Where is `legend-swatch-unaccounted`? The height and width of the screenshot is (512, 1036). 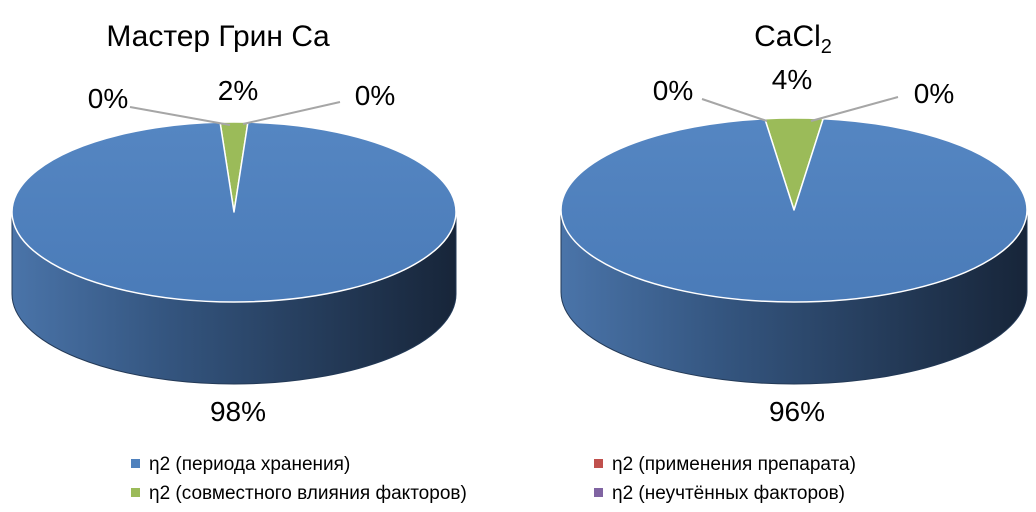
legend-swatch-unaccounted is located at coordinates (598, 492).